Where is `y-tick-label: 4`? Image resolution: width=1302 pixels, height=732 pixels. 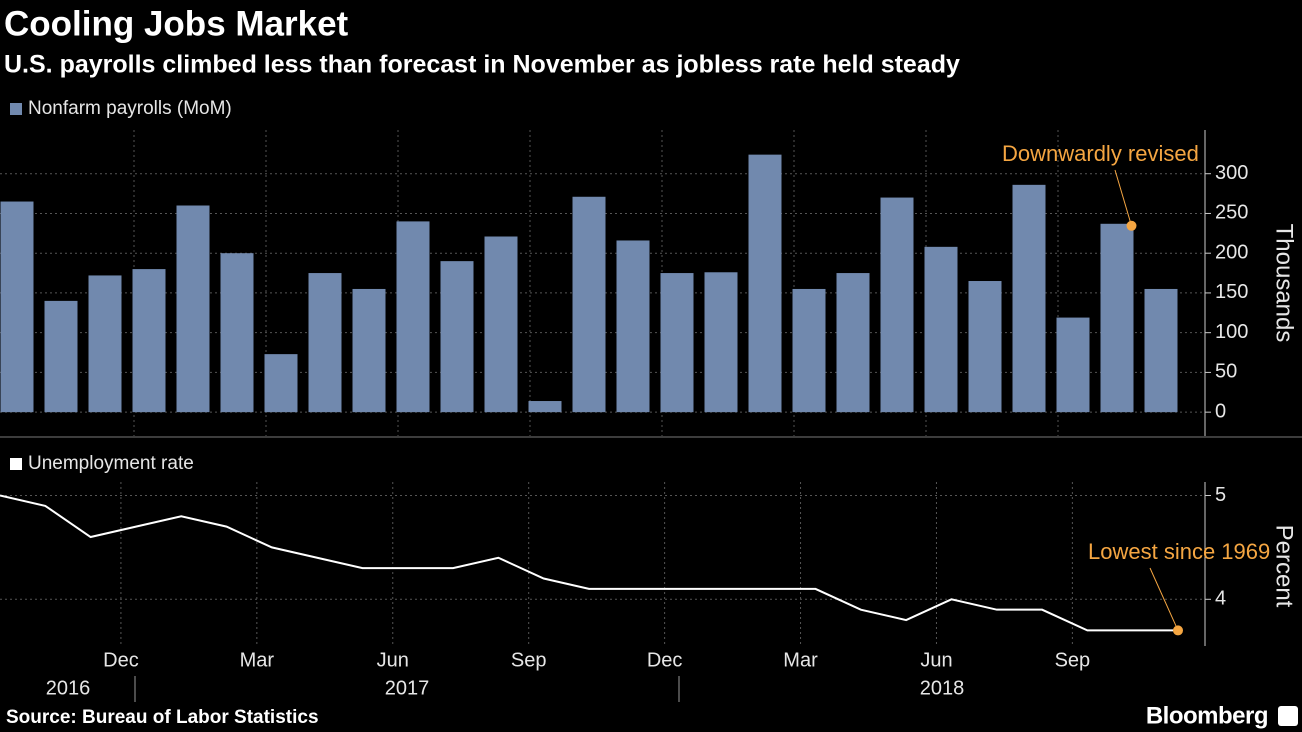
y-tick-label: 4 is located at coordinates (1220, 599).